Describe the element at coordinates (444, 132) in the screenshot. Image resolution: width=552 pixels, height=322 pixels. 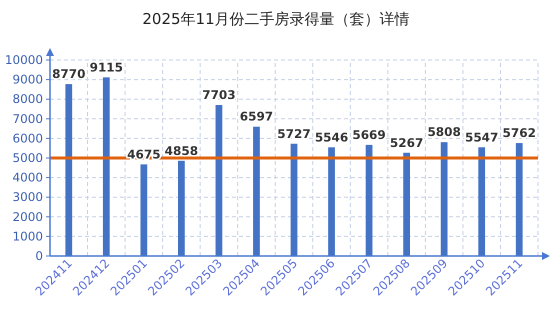
I see `data-label: 5808` at that location.